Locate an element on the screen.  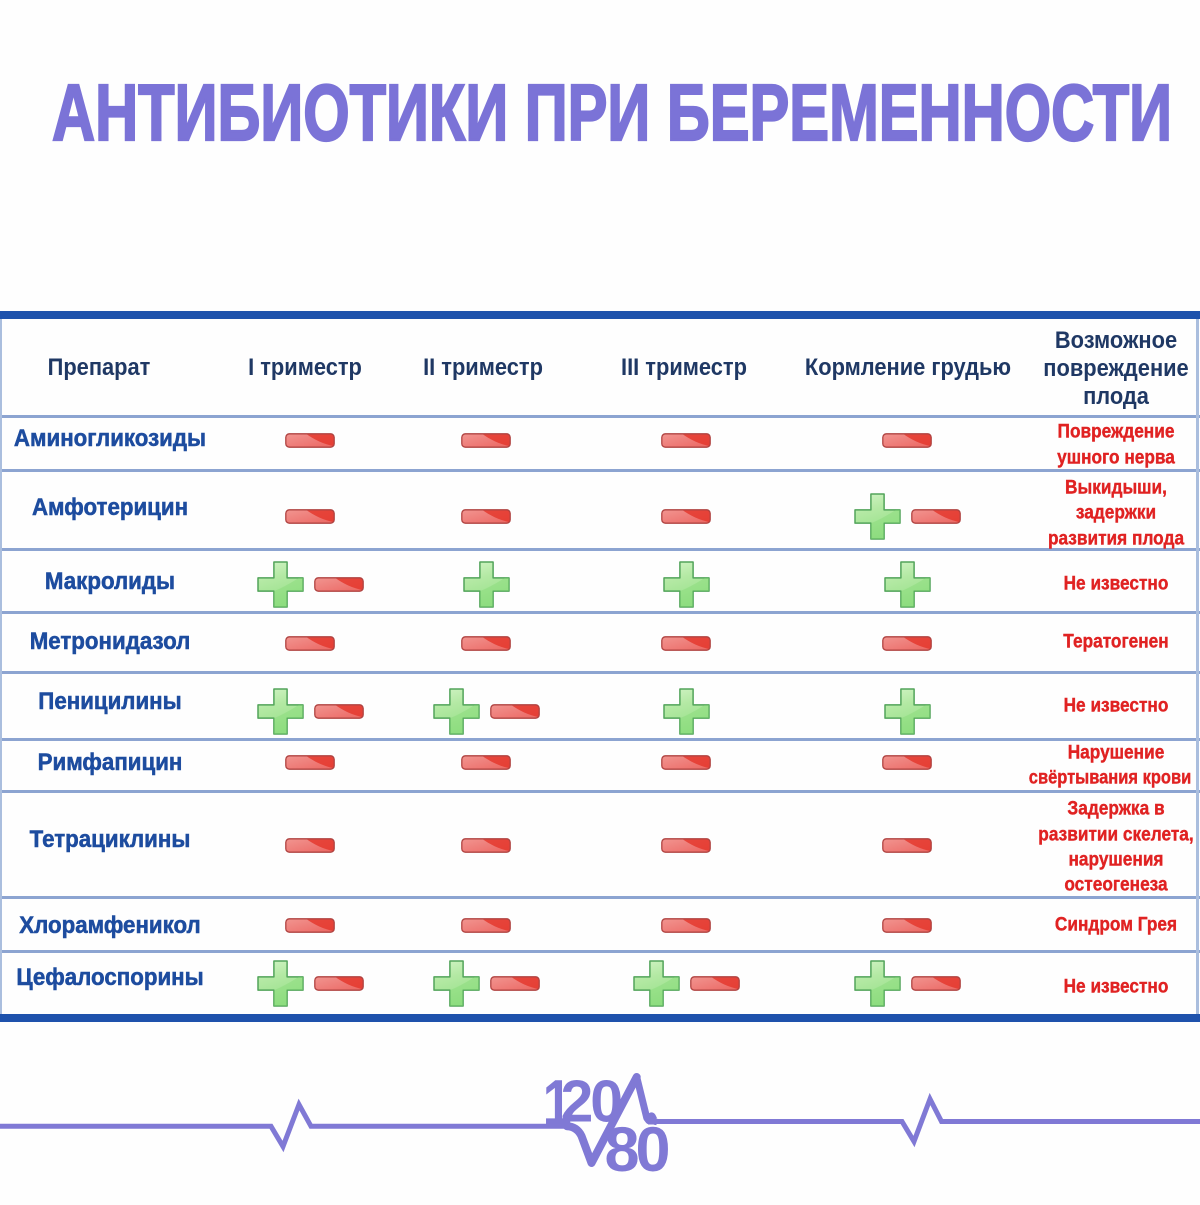
svg-text: 8 is located at coordinates (622, 1150).